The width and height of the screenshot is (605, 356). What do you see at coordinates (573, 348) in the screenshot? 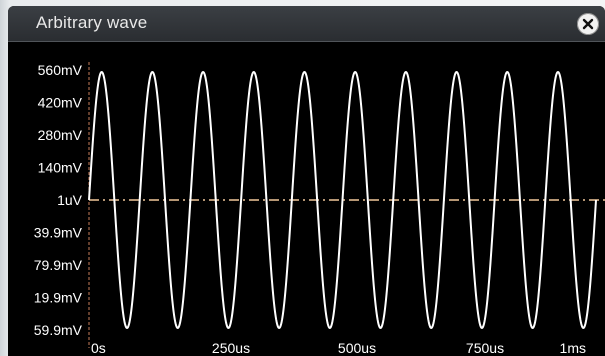
I see `x-tick-label: 1ms` at bounding box center [573, 348].